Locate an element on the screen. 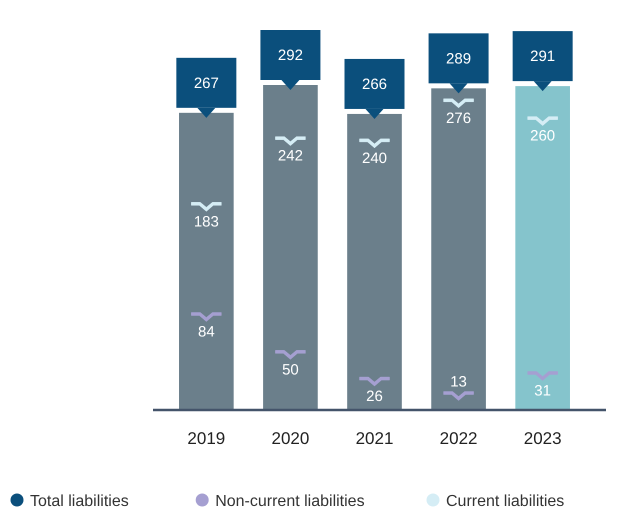  x-tick-label: 2023 is located at coordinates (543, 438).